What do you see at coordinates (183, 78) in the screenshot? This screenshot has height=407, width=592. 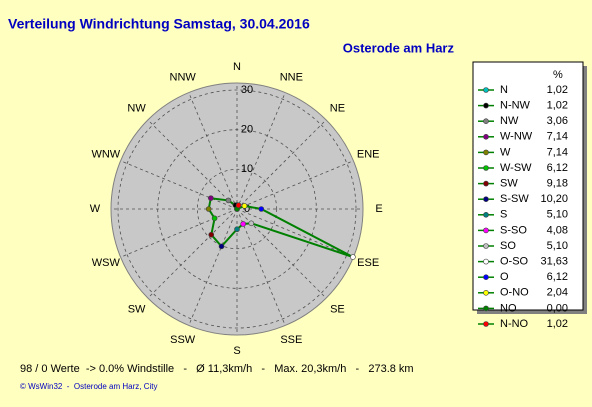 I see `direction-label: NNW` at bounding box center [183, 78].